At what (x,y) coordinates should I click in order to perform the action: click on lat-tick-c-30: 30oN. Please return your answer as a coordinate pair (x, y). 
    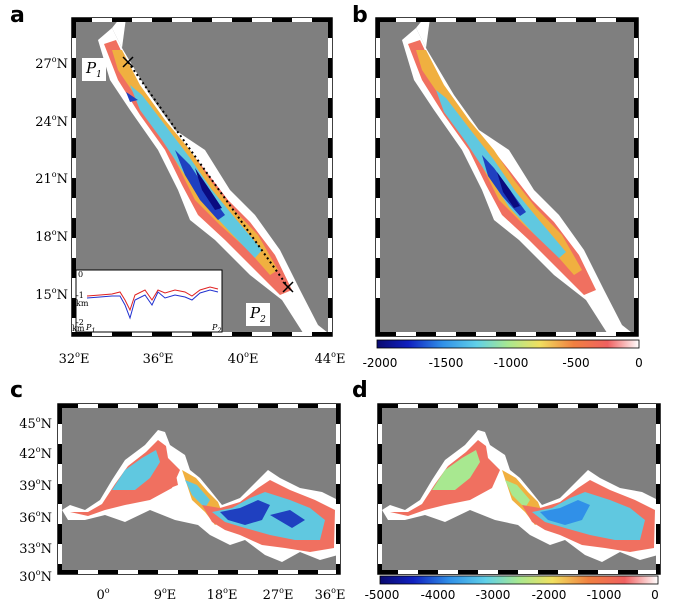
    Looking at the image, I should click on (35, 576).